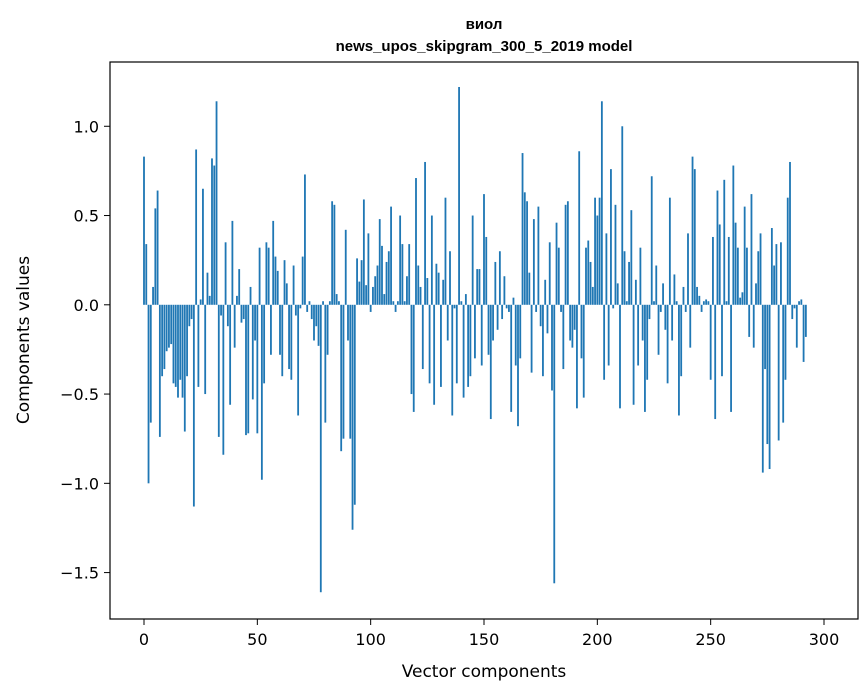  What do you see at coordinates (86, 305) in the screenshot?
I see `y-tick-label-3: 0.0` at bounding box center [86, 305].